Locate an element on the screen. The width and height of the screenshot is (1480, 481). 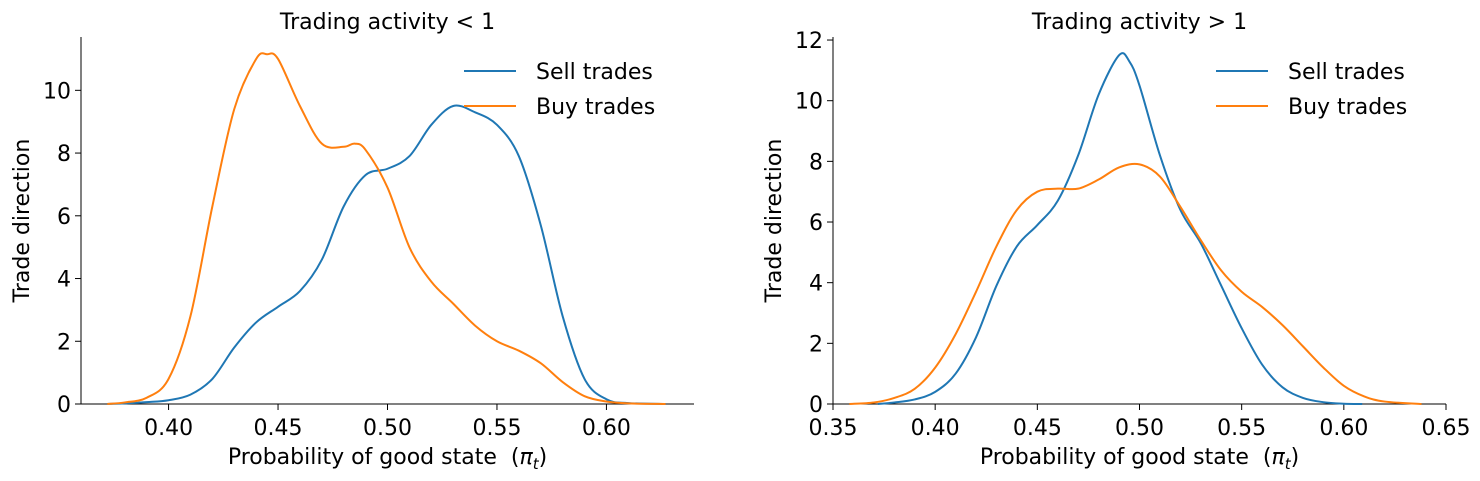
x-tick-label: 0.65 is located at coordinates (1446, 428).